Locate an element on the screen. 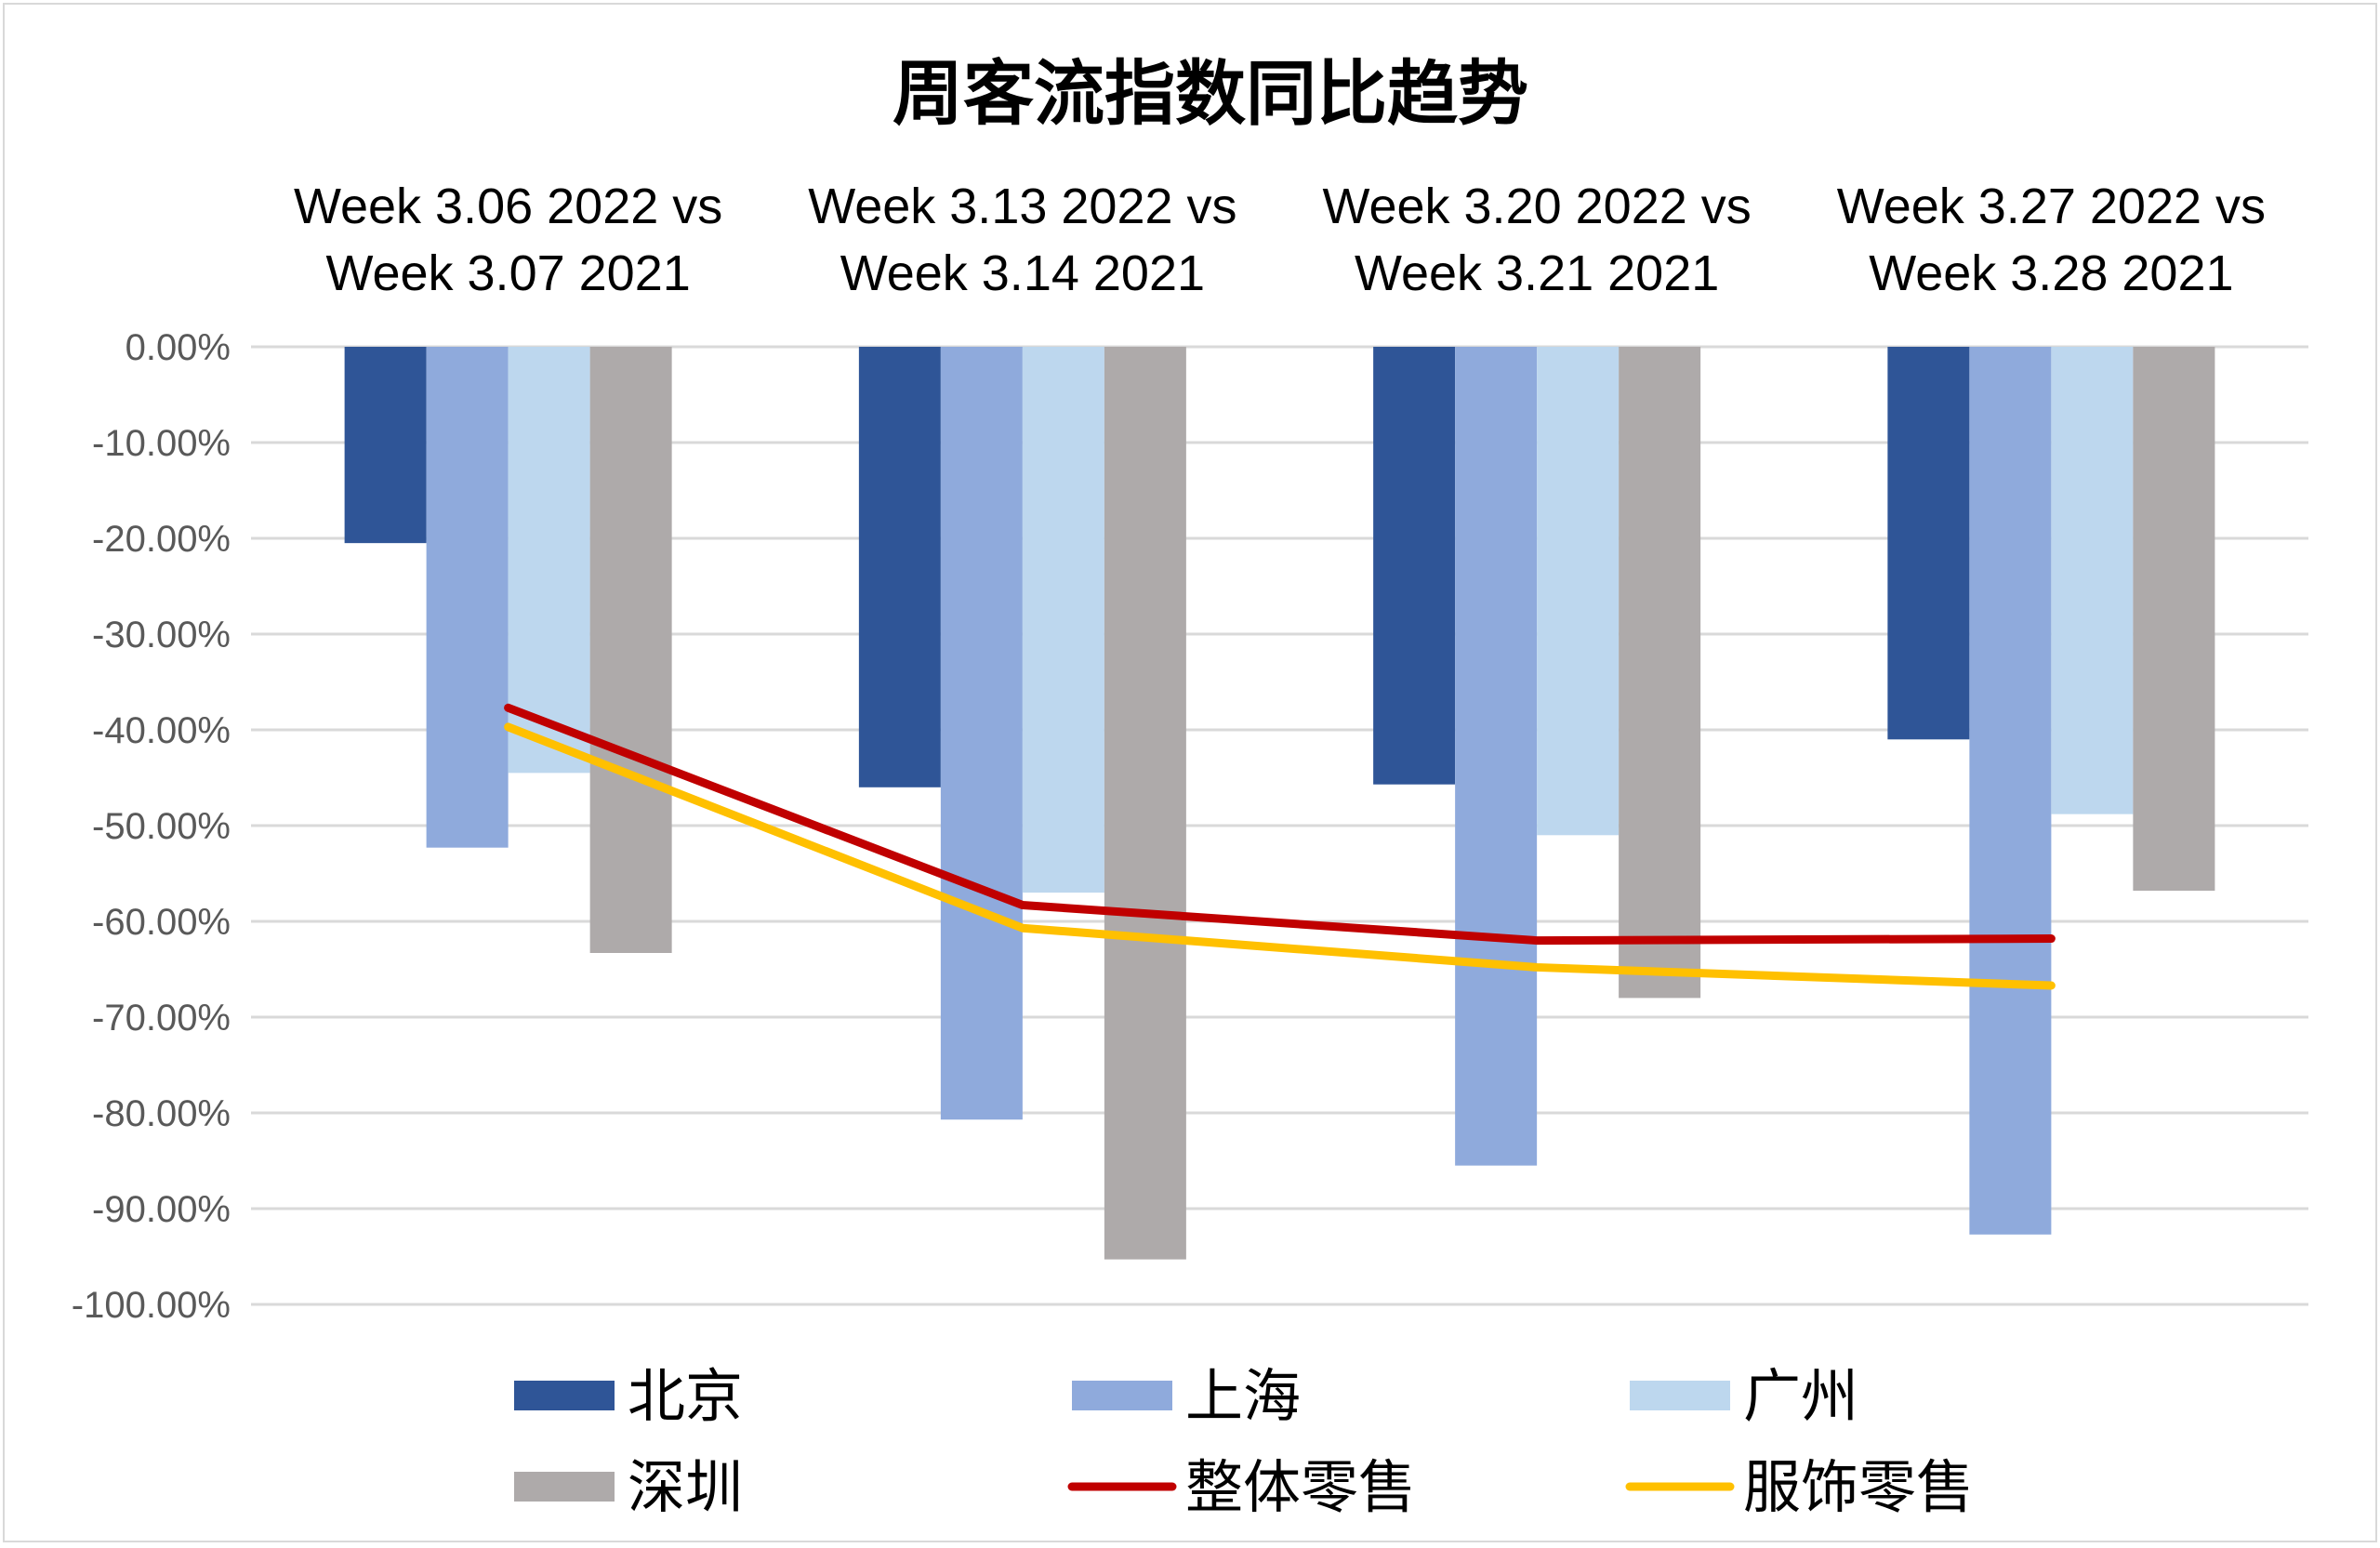 This screenshot has width=2380, height=1548. y-tick-label: -100.00% is located at coordinates (151, 1305).